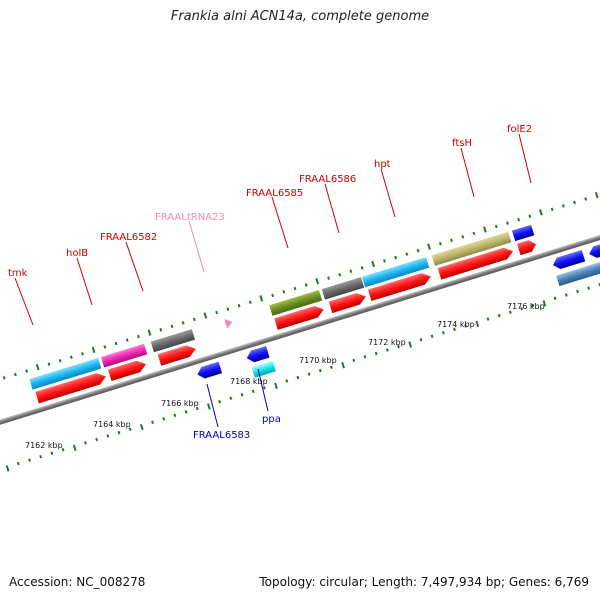 The width and height of the screenshot is (600, 600). What do you see at coordinates (299, 317) in the screenshot?
I see `cds-fraal6585` at bounding box center [299, 317].